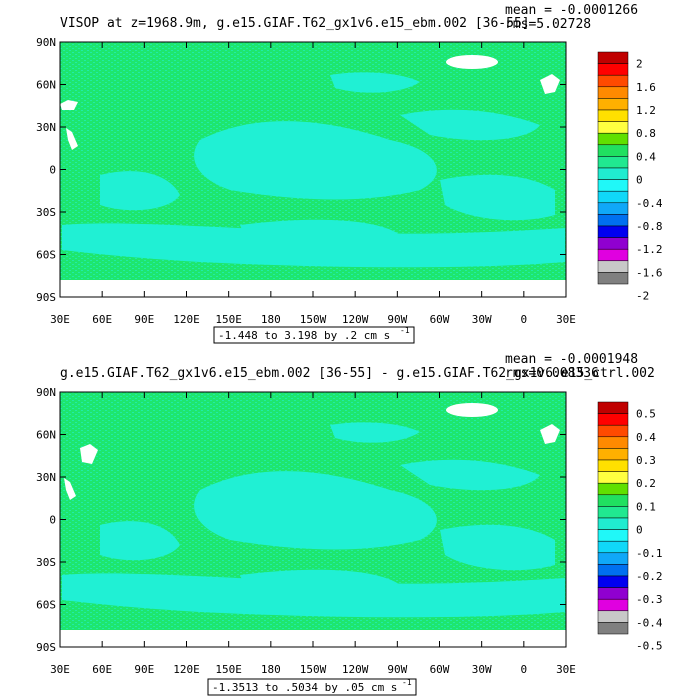  I want to click on lon-label: 180, so click(271, 319).